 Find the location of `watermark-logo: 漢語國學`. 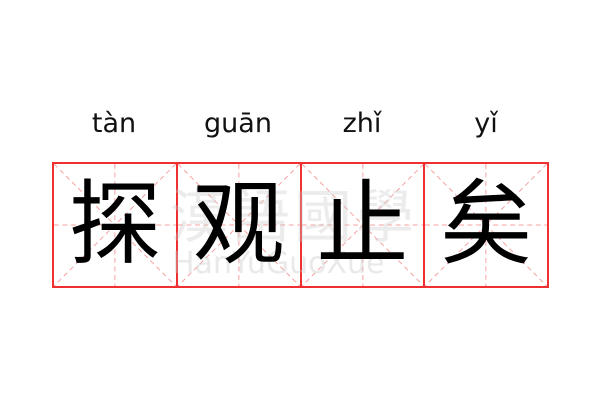

watermark-logo: 漢語國學 is located at coordinates (294, 217).